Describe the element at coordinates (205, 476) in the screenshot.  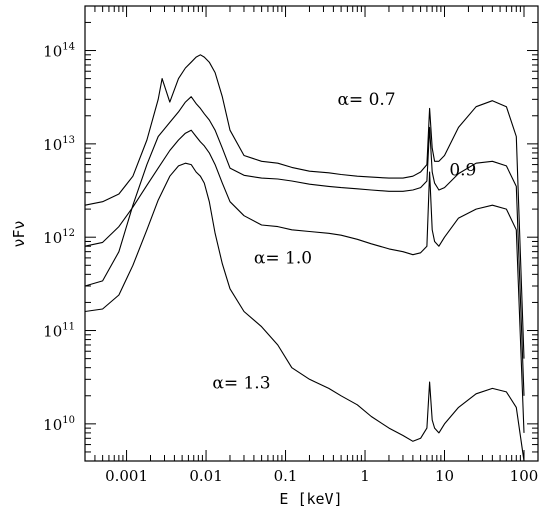
I see `x-tick-label: 0.01` at that location.